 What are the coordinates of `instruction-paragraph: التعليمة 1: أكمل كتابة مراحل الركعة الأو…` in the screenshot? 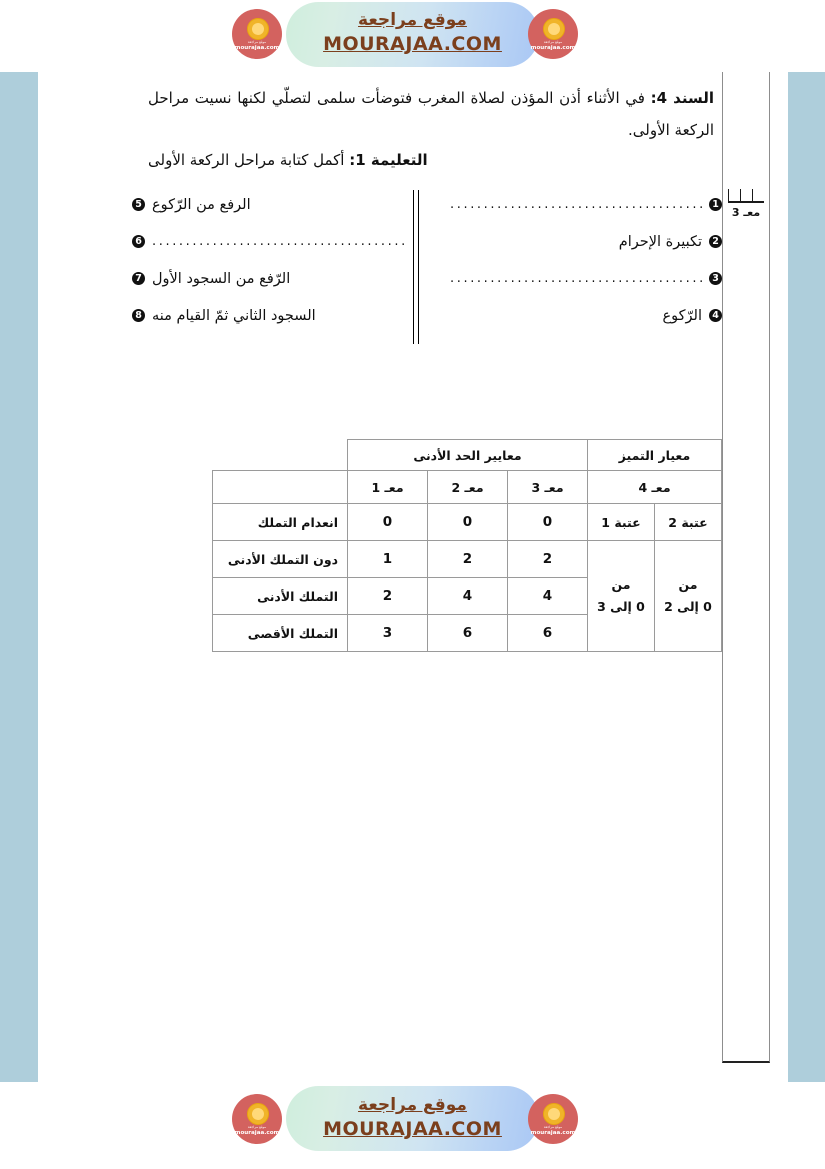 It's located at (431, 160).